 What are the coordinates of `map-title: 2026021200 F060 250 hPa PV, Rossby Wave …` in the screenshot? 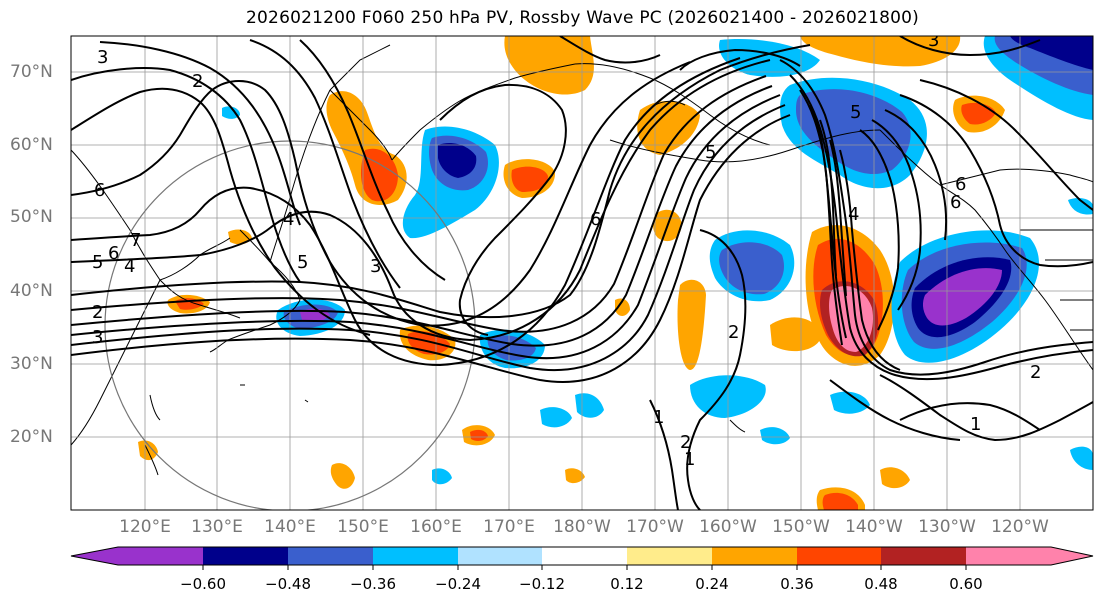 It's located at (582, 18).